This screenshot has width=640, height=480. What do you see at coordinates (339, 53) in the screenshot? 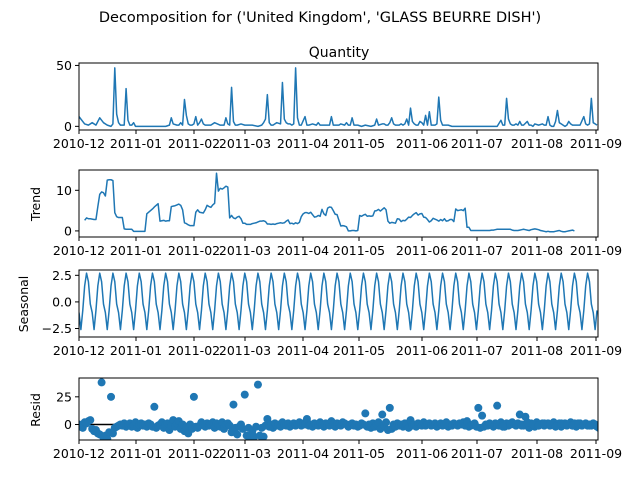
I see `panel-quantity-title: Quantity` at bounding box center [339, 53].